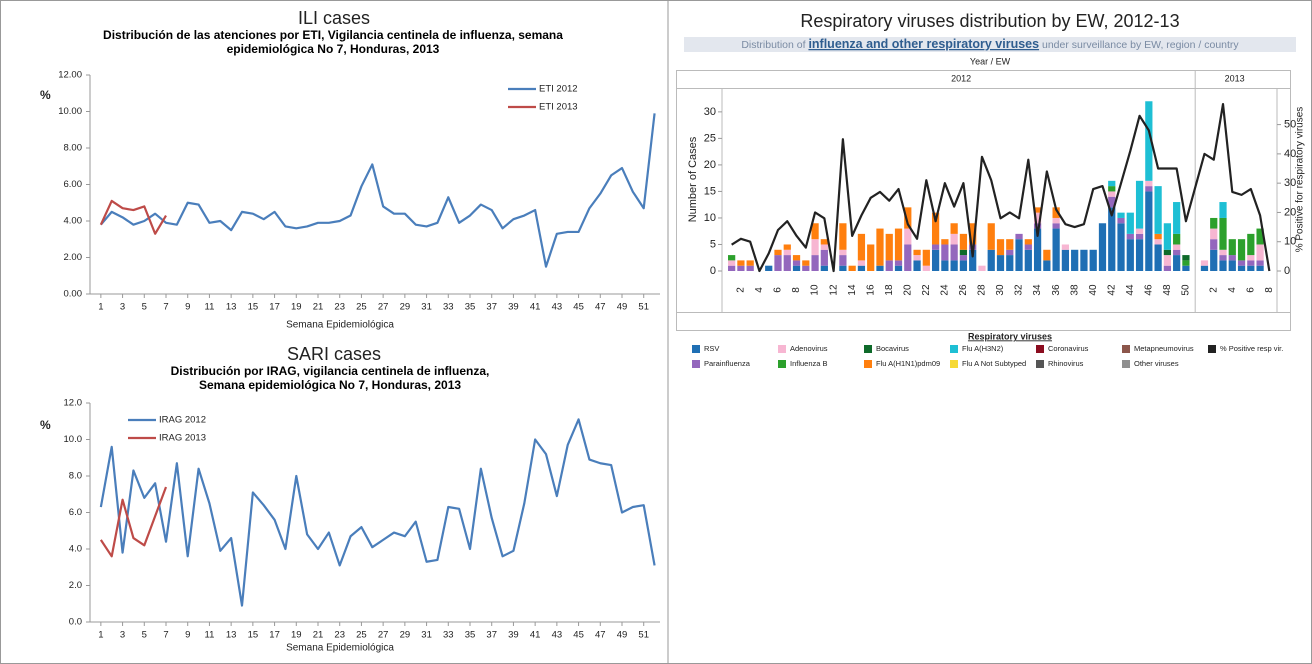  Describe the element at coordinates (622, 307) in the screenshot. I see `x-tick-label: 49` at that location.